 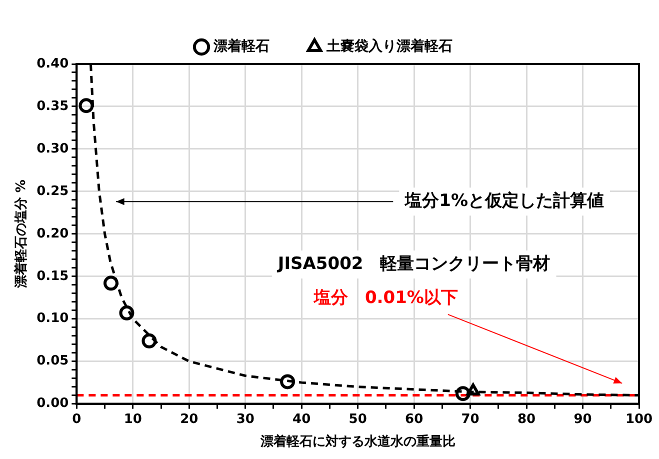 I want to click on x-tick-label: 0, so click(x=77, y=419).